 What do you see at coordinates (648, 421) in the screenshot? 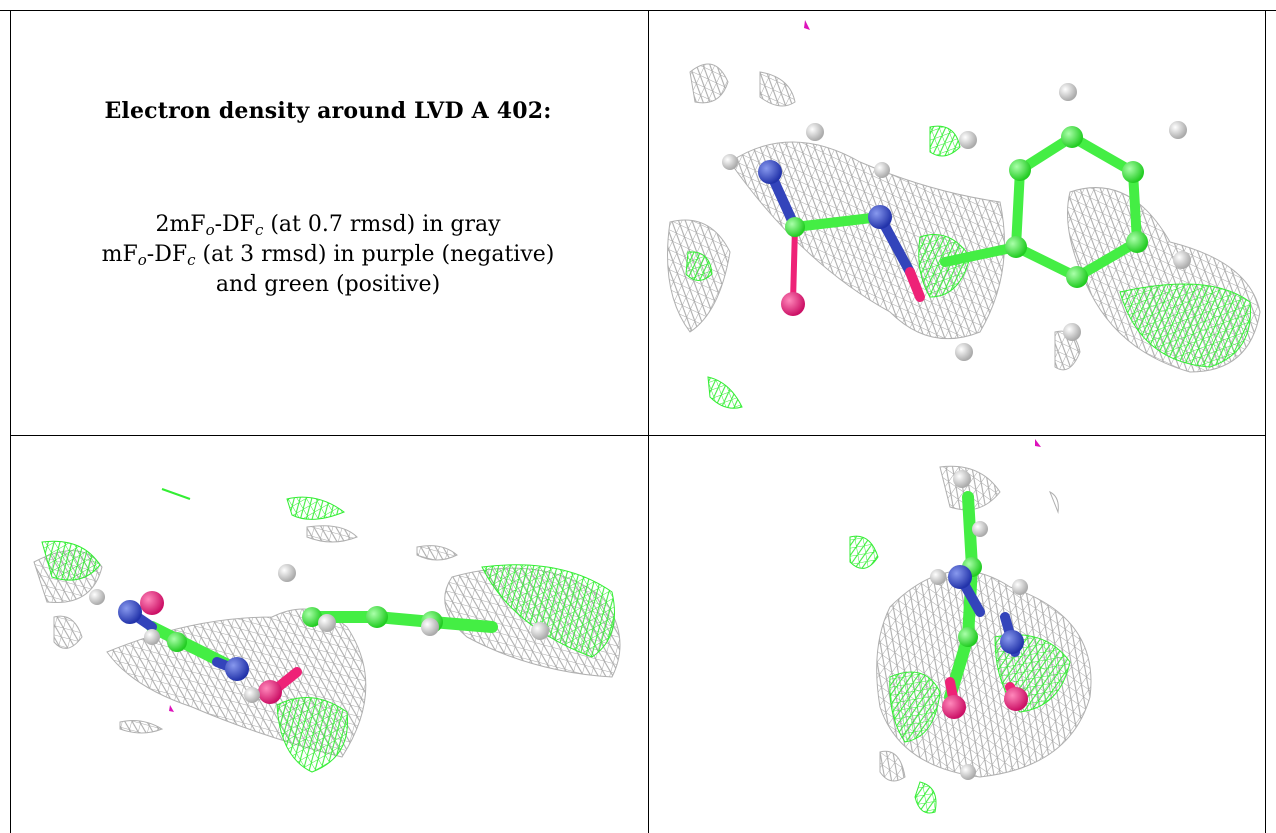
I see `border-center` at bounding box center [648, 421].